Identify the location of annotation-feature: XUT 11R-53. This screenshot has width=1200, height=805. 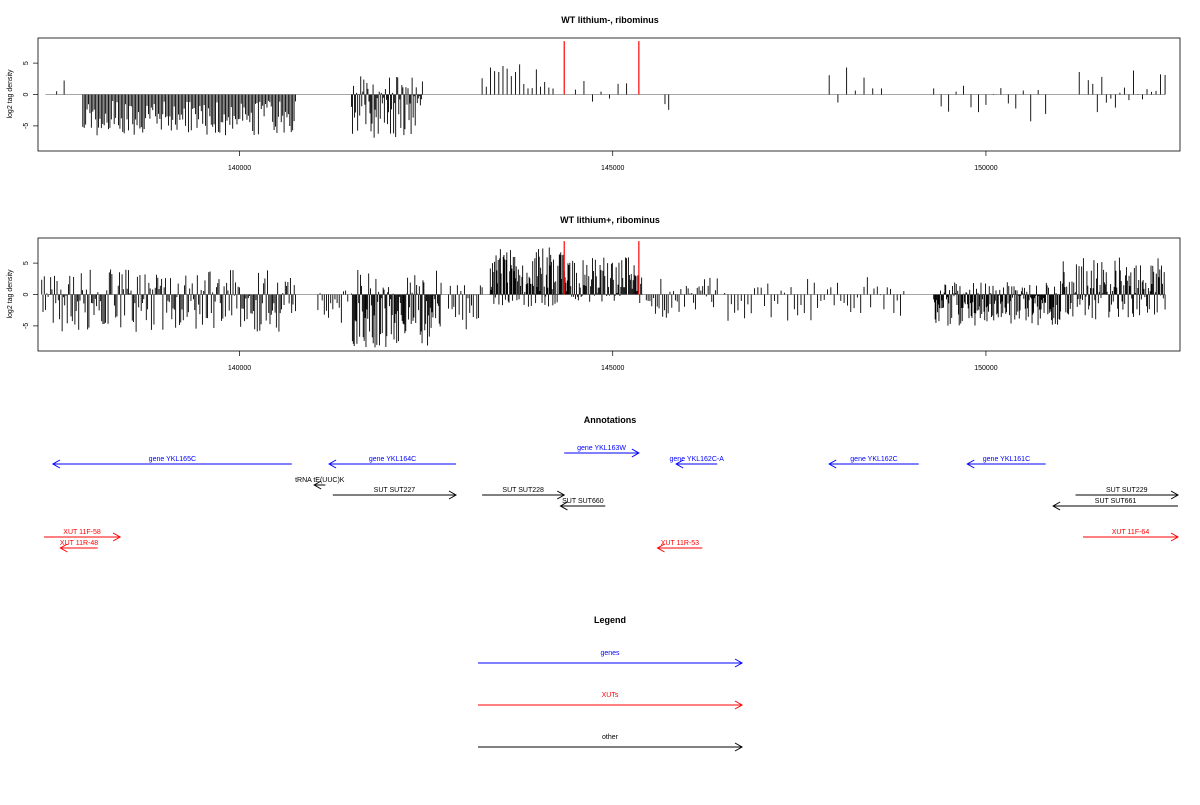
(679, 546).